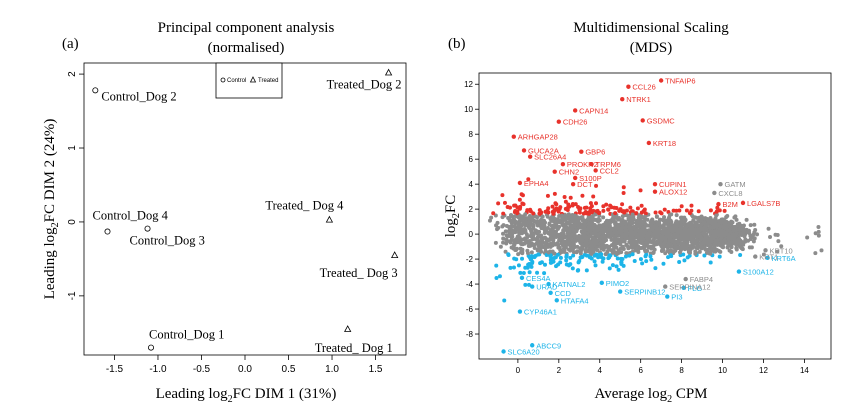 Image resolution: width=860 pixels, height=413 pixels. What do you see at coordinates (470, 309) in the screenshot?
I see `mds-ytick-label: -6` at bounding box center [470, 309].